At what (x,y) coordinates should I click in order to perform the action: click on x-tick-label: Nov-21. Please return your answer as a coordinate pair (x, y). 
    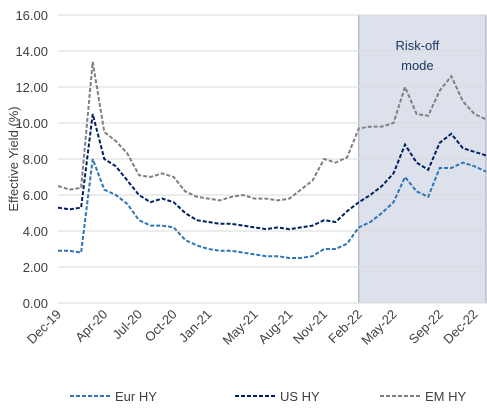
    Looking at the image, I should click on (310, 327).